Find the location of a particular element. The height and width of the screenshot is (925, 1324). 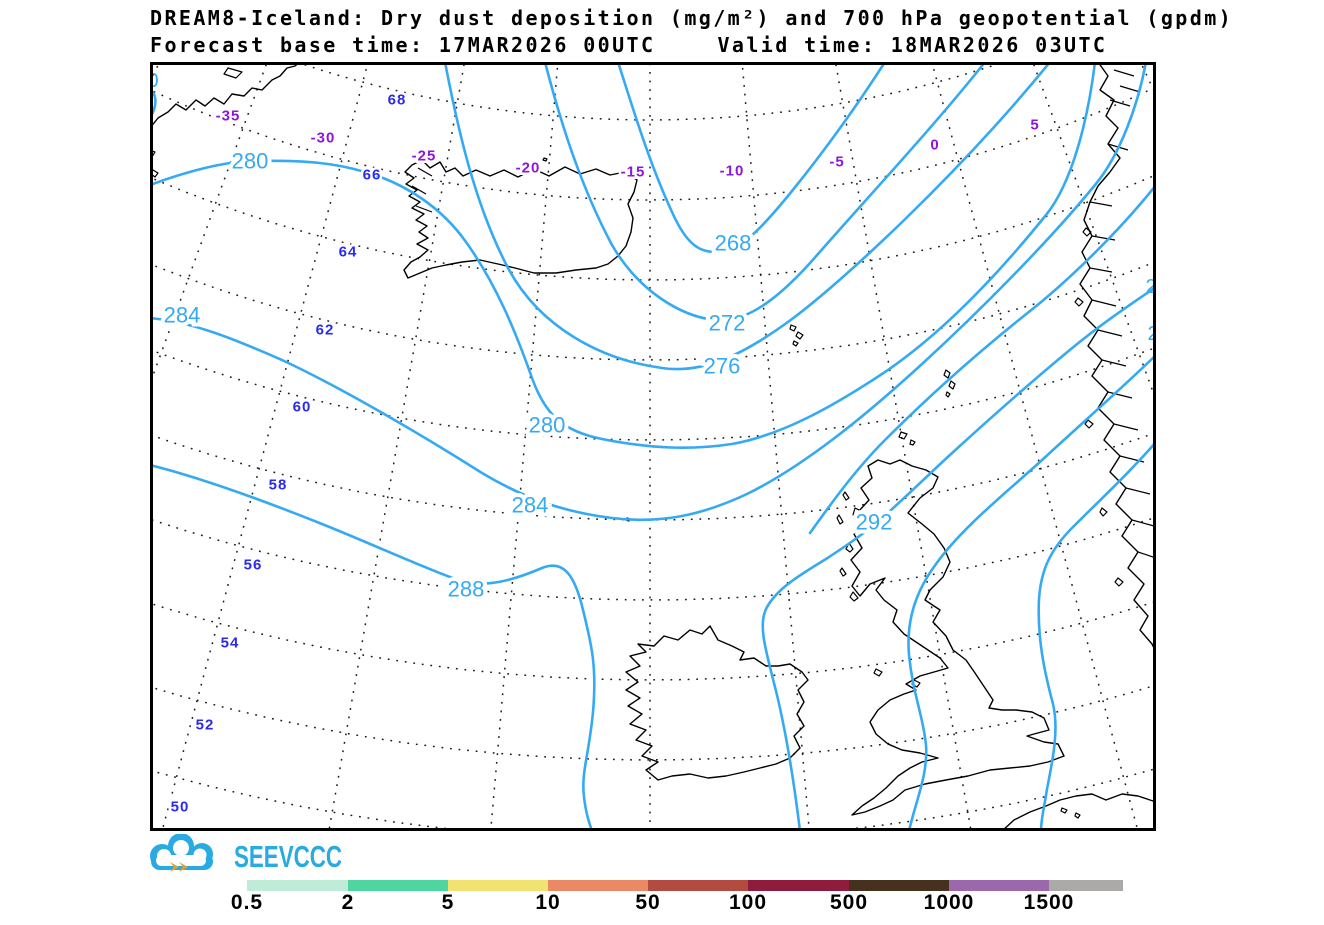

valid-time: Valid time: 18MAR2026 03UTC is located at coordinates (912, 45).